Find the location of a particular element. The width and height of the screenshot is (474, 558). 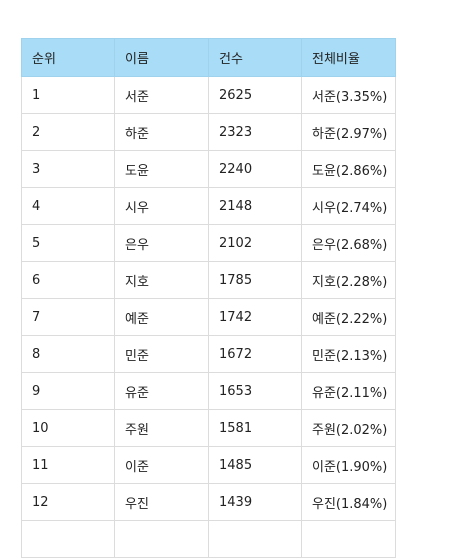

cell-rank: 3 is located at coordinates (68, 169).